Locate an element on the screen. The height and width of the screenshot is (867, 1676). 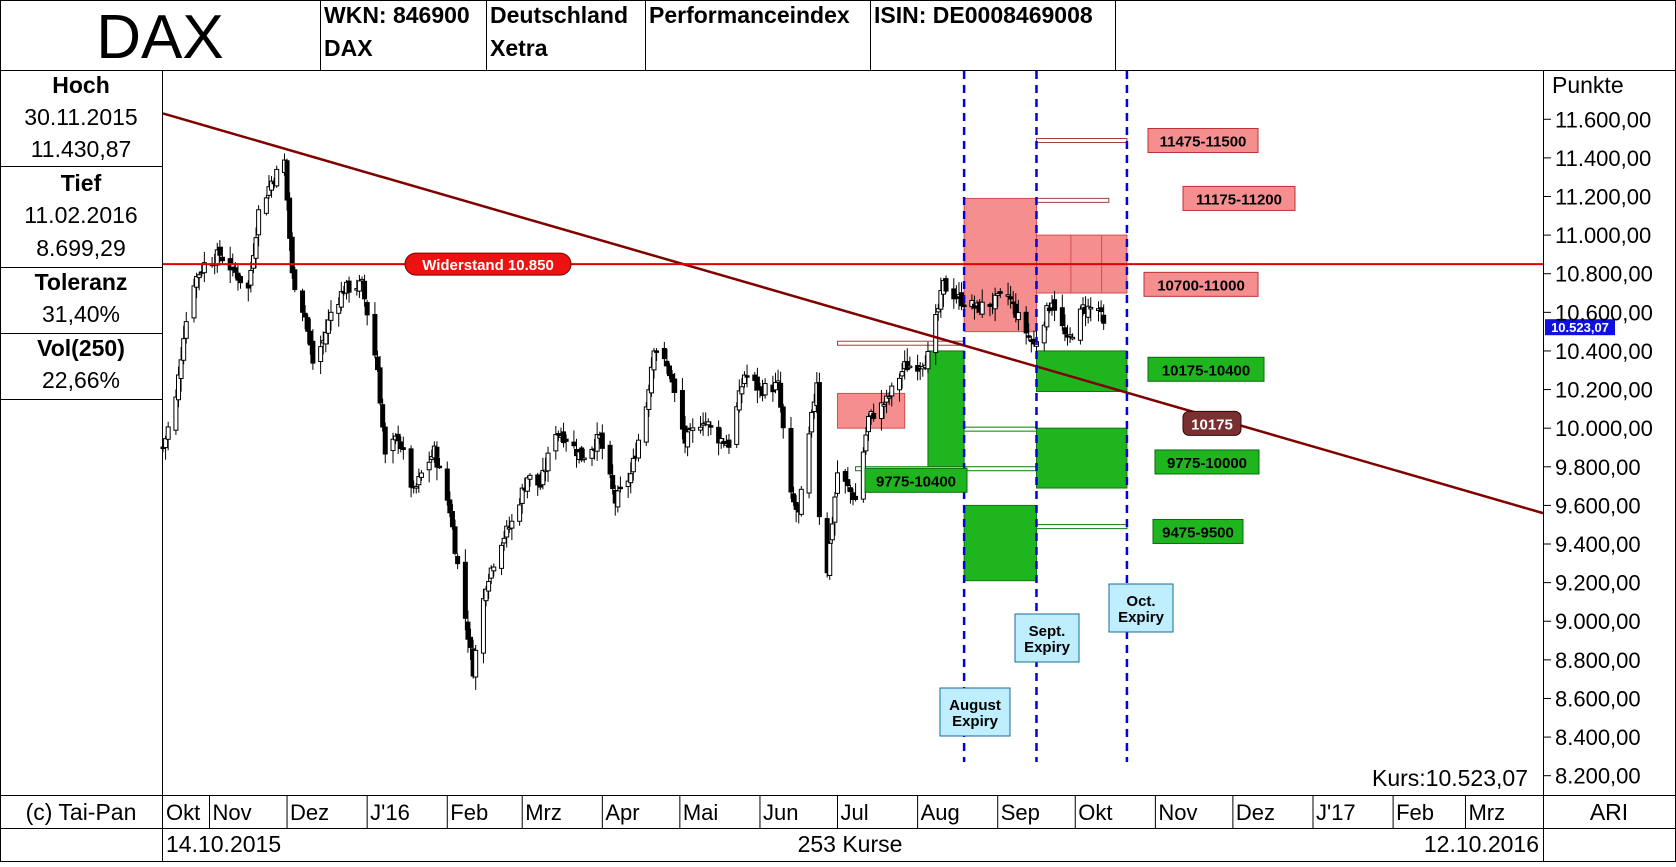
y-tick-label: 11.000,00 is located at coordinates (1603, 235).